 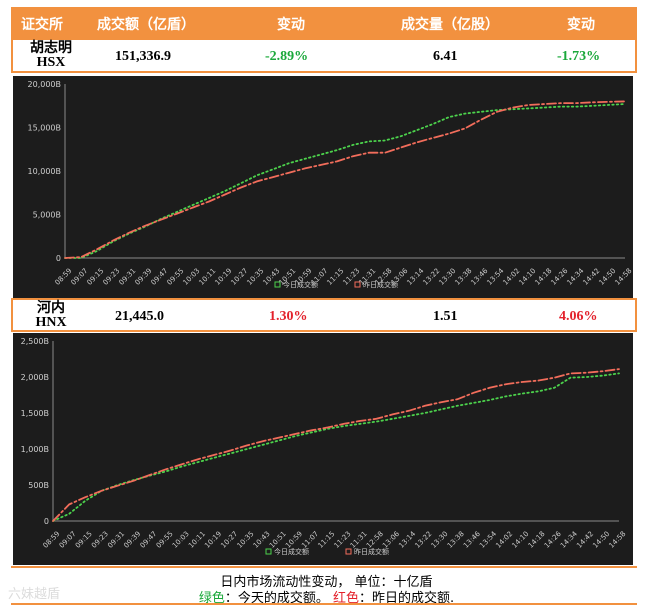 What do you see at coordinates (35, 377) in the screenshot?
I see `y-tick-label: 2,000B` at bounding box center [35, 377].